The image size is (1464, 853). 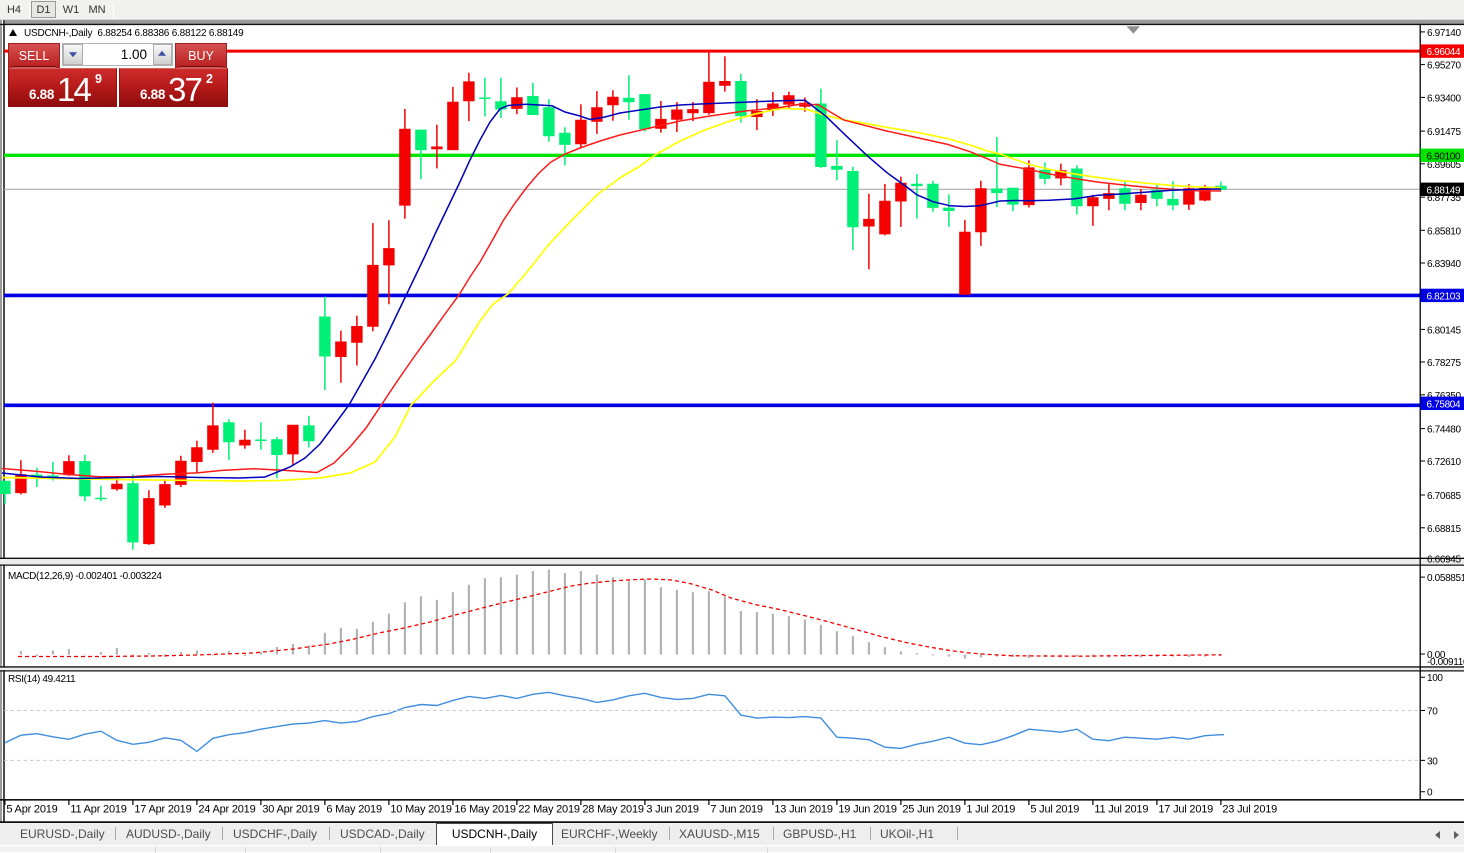 What do you see at coordinates (1444, 462) in the screenshot?
I see `svg-text: 6.72610` at bounding box center [1444, 462].